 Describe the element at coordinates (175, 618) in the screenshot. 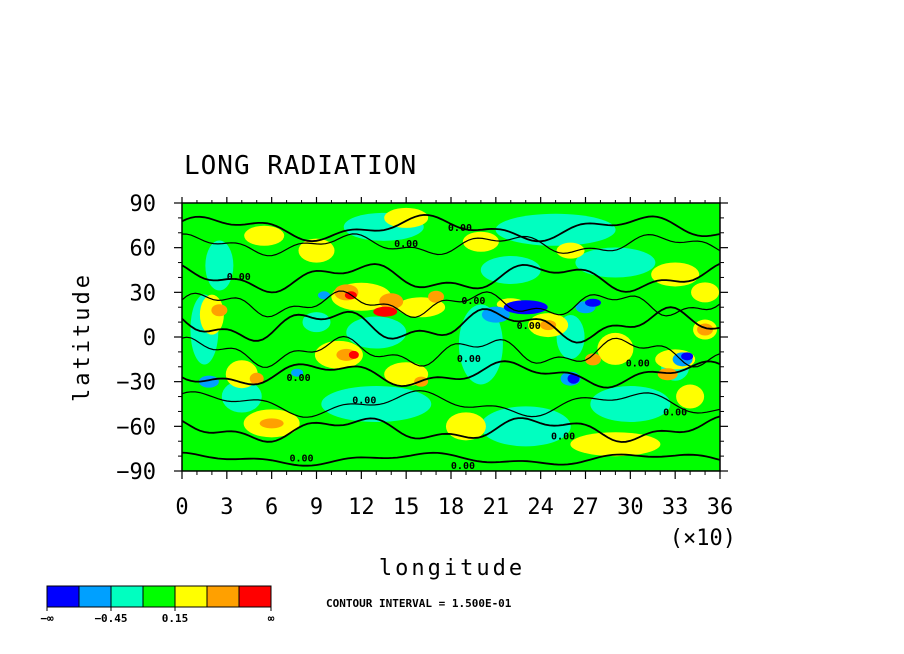

I see `colorbar-label: 0.15` at that location.